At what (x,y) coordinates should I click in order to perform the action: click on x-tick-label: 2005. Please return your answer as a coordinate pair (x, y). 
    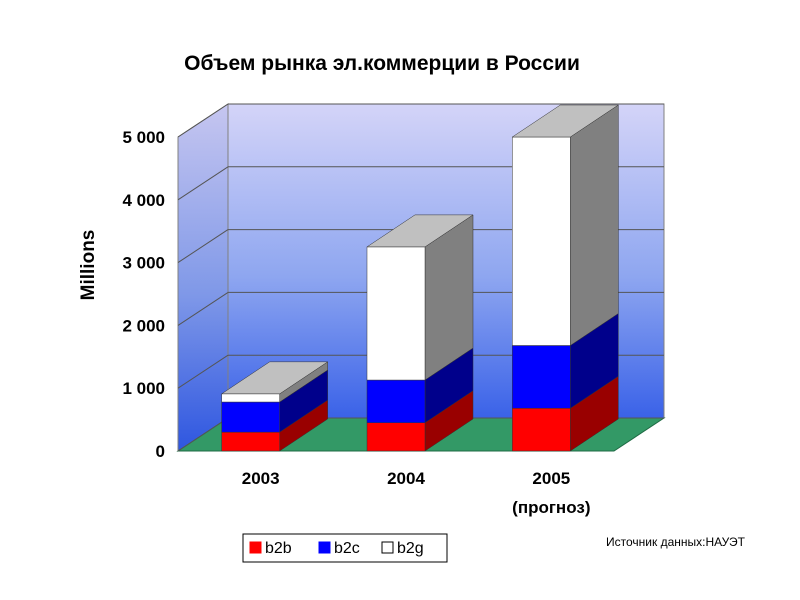
    Looking at the image, I should click on (551, 478).